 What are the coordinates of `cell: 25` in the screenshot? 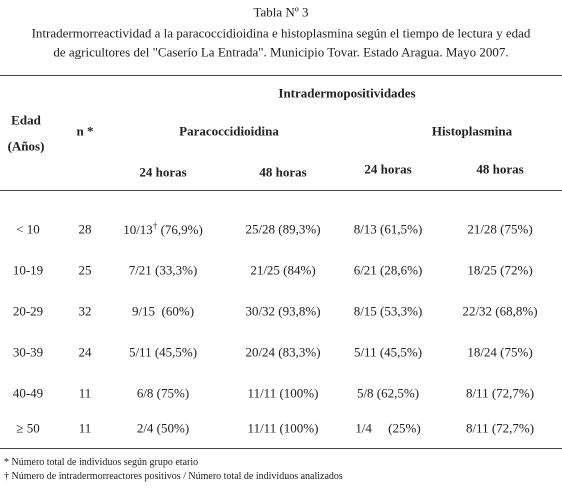 It's located at (85, 270).